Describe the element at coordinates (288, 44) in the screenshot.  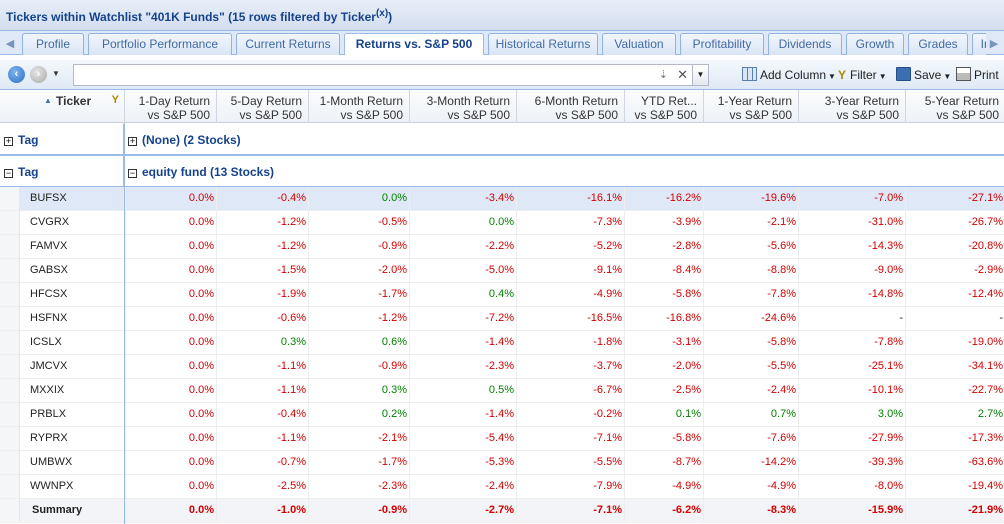
I see `tab-current-returns: Current Returns` at that location.